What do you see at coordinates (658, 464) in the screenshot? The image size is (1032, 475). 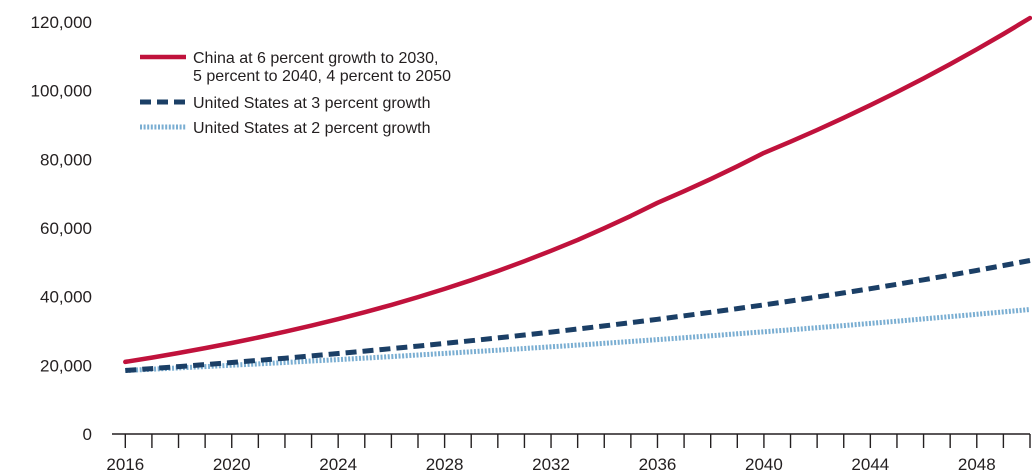 I see `x-tick-label: 2036` at bounding box center [658, 464].